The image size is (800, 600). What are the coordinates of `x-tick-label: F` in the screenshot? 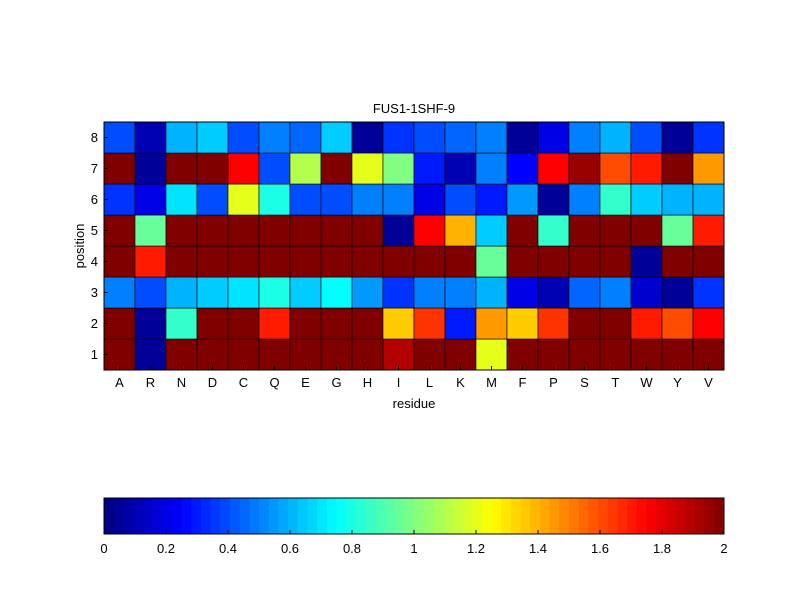 It's located at (523, 382).